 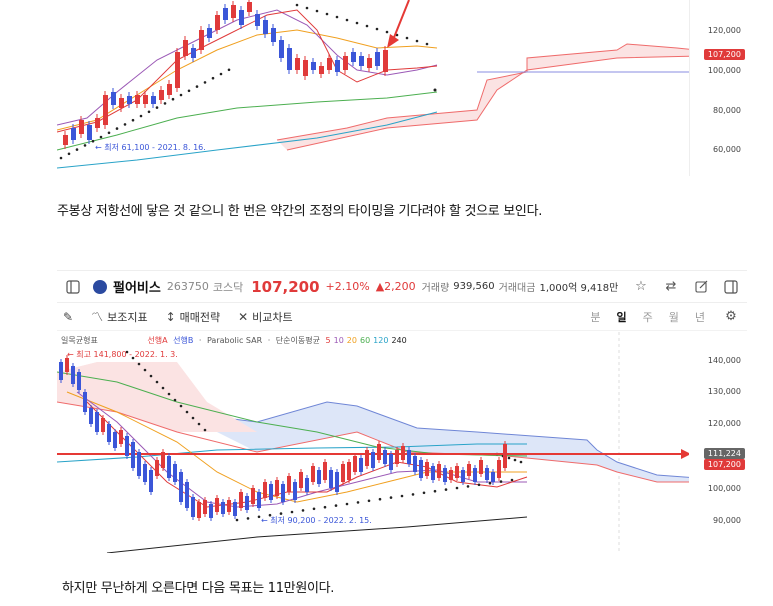 I want to click on sidebar-toggle-icon, so click(x=73, y=287).